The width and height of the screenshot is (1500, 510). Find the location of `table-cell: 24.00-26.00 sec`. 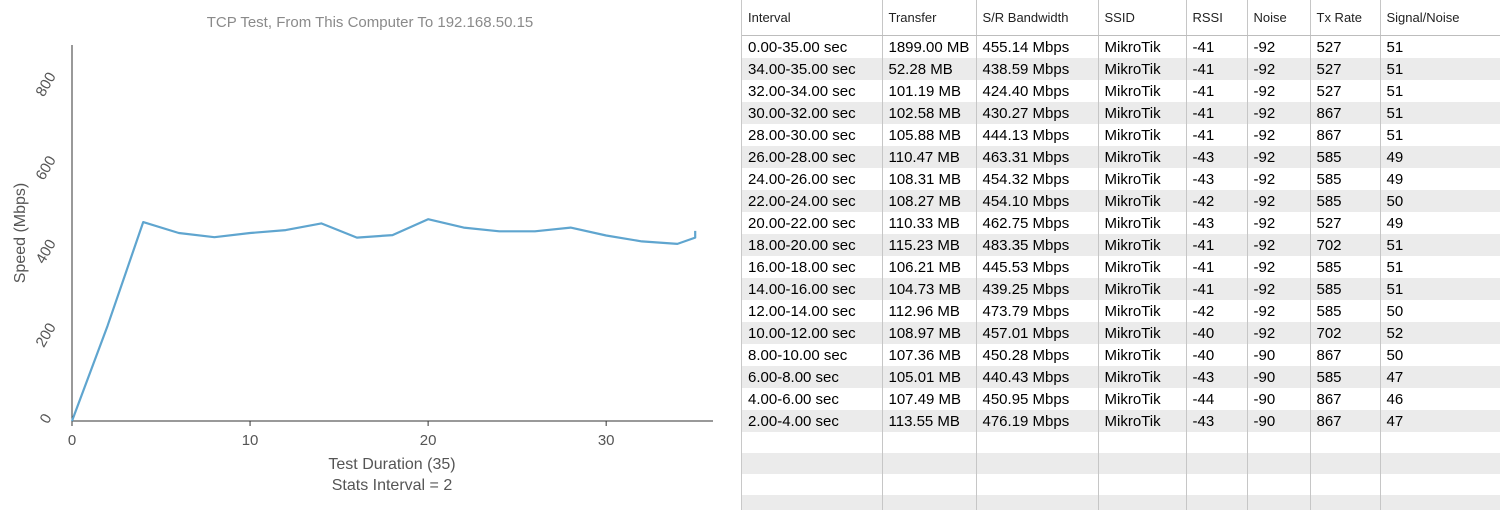

table-cell: 24.00-26.00 sec is located at coordinates (812, 179).